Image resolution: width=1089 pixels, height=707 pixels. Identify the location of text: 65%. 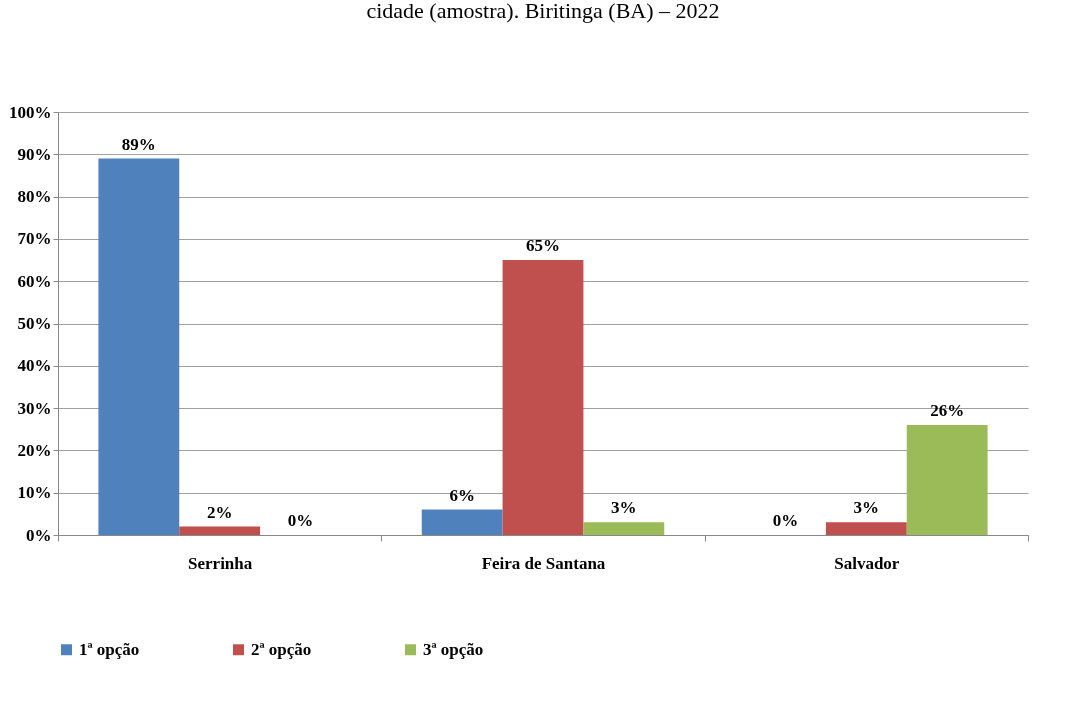
(543, 246).